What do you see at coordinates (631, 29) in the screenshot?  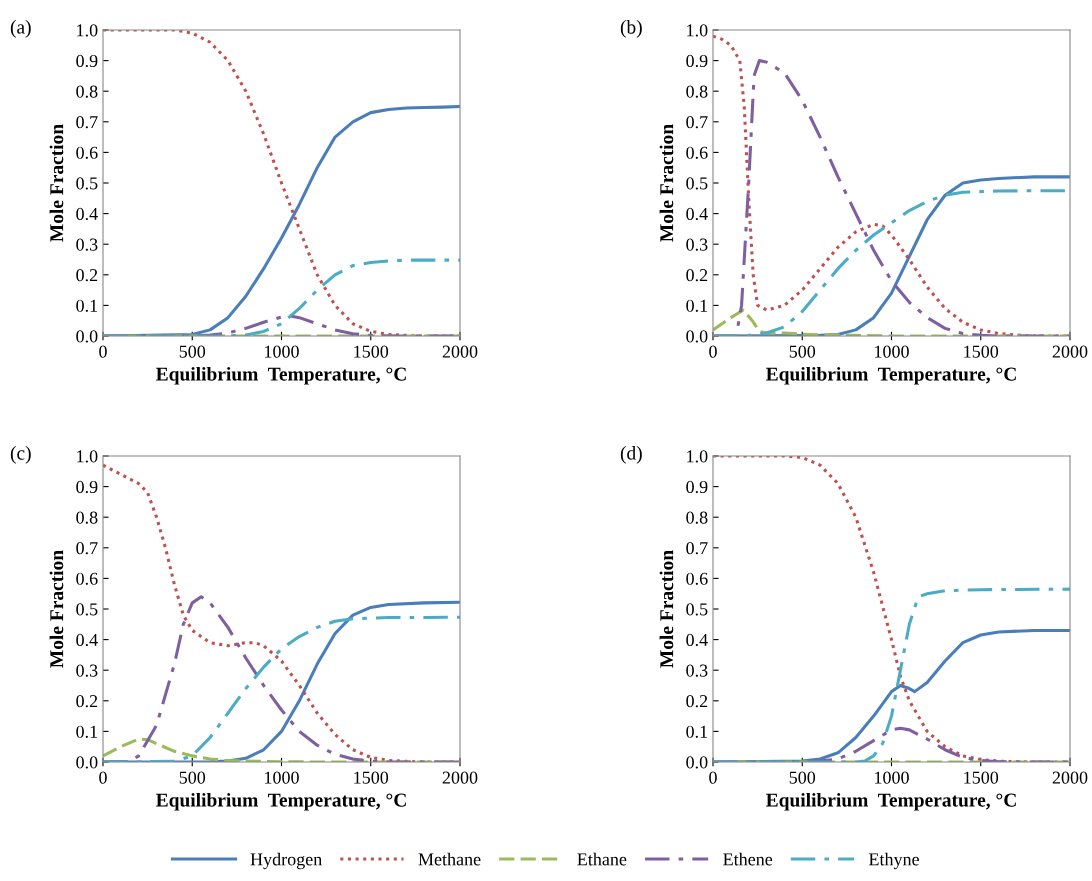 I see `chart-title: (b)` at bounding box center [631, 29].